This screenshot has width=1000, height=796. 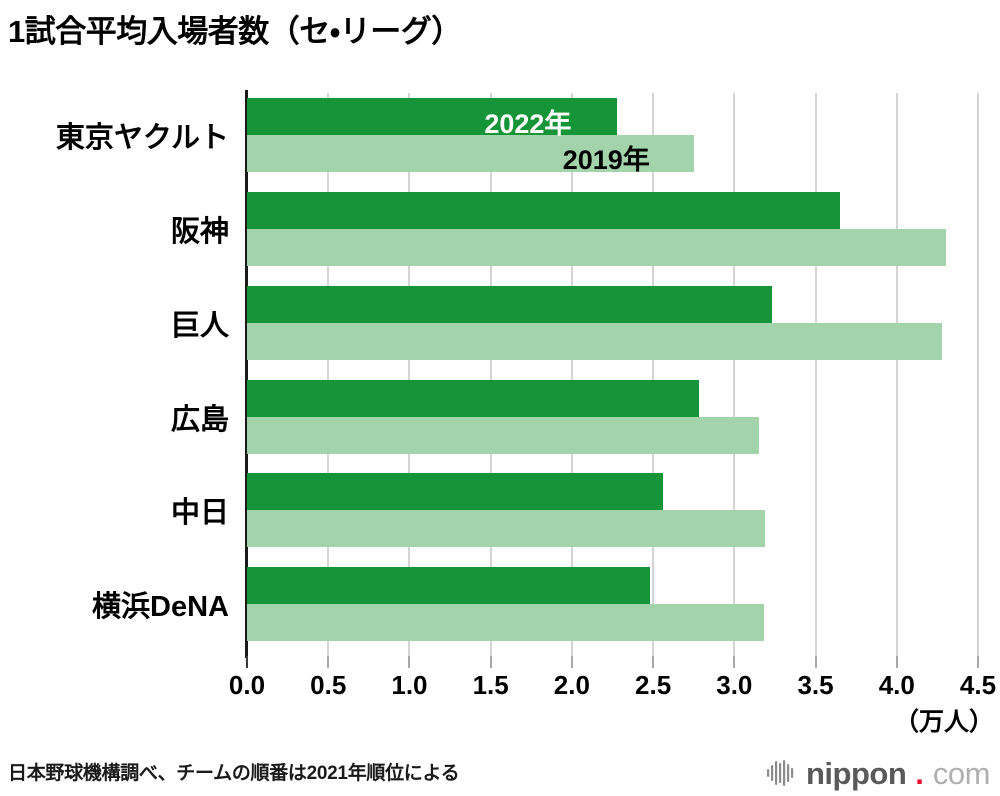 I want to click on category-label: 広島, so click(x=199, y=419).